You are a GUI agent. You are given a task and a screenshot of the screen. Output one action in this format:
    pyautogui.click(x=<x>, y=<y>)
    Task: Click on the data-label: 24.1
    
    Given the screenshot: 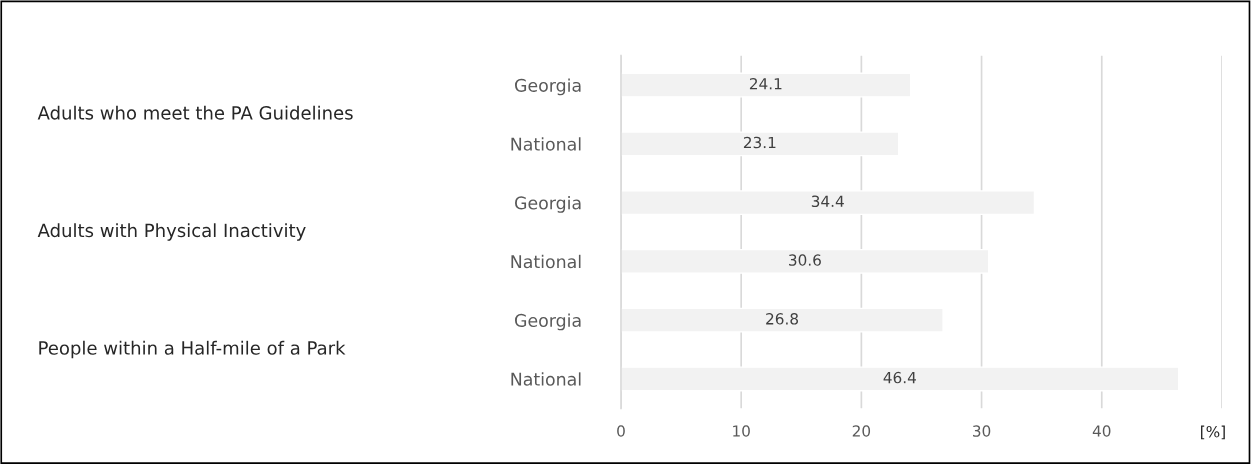 What is the action you would take?
    pyautogui.click(x=765, y=83)
    